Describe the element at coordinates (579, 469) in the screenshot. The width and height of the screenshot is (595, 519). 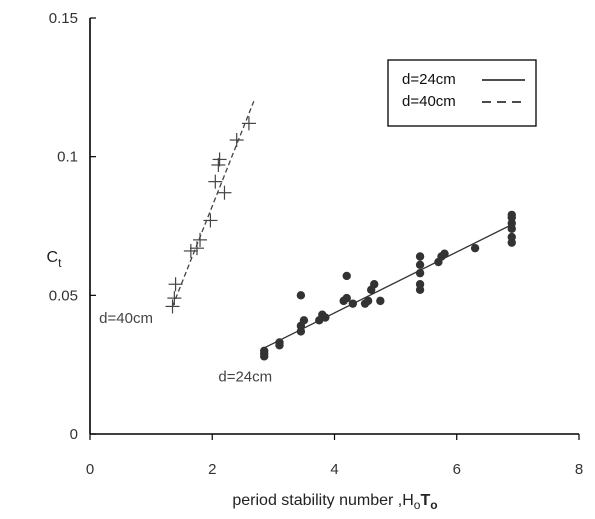
I see `x-tick-label: 8` at that location.